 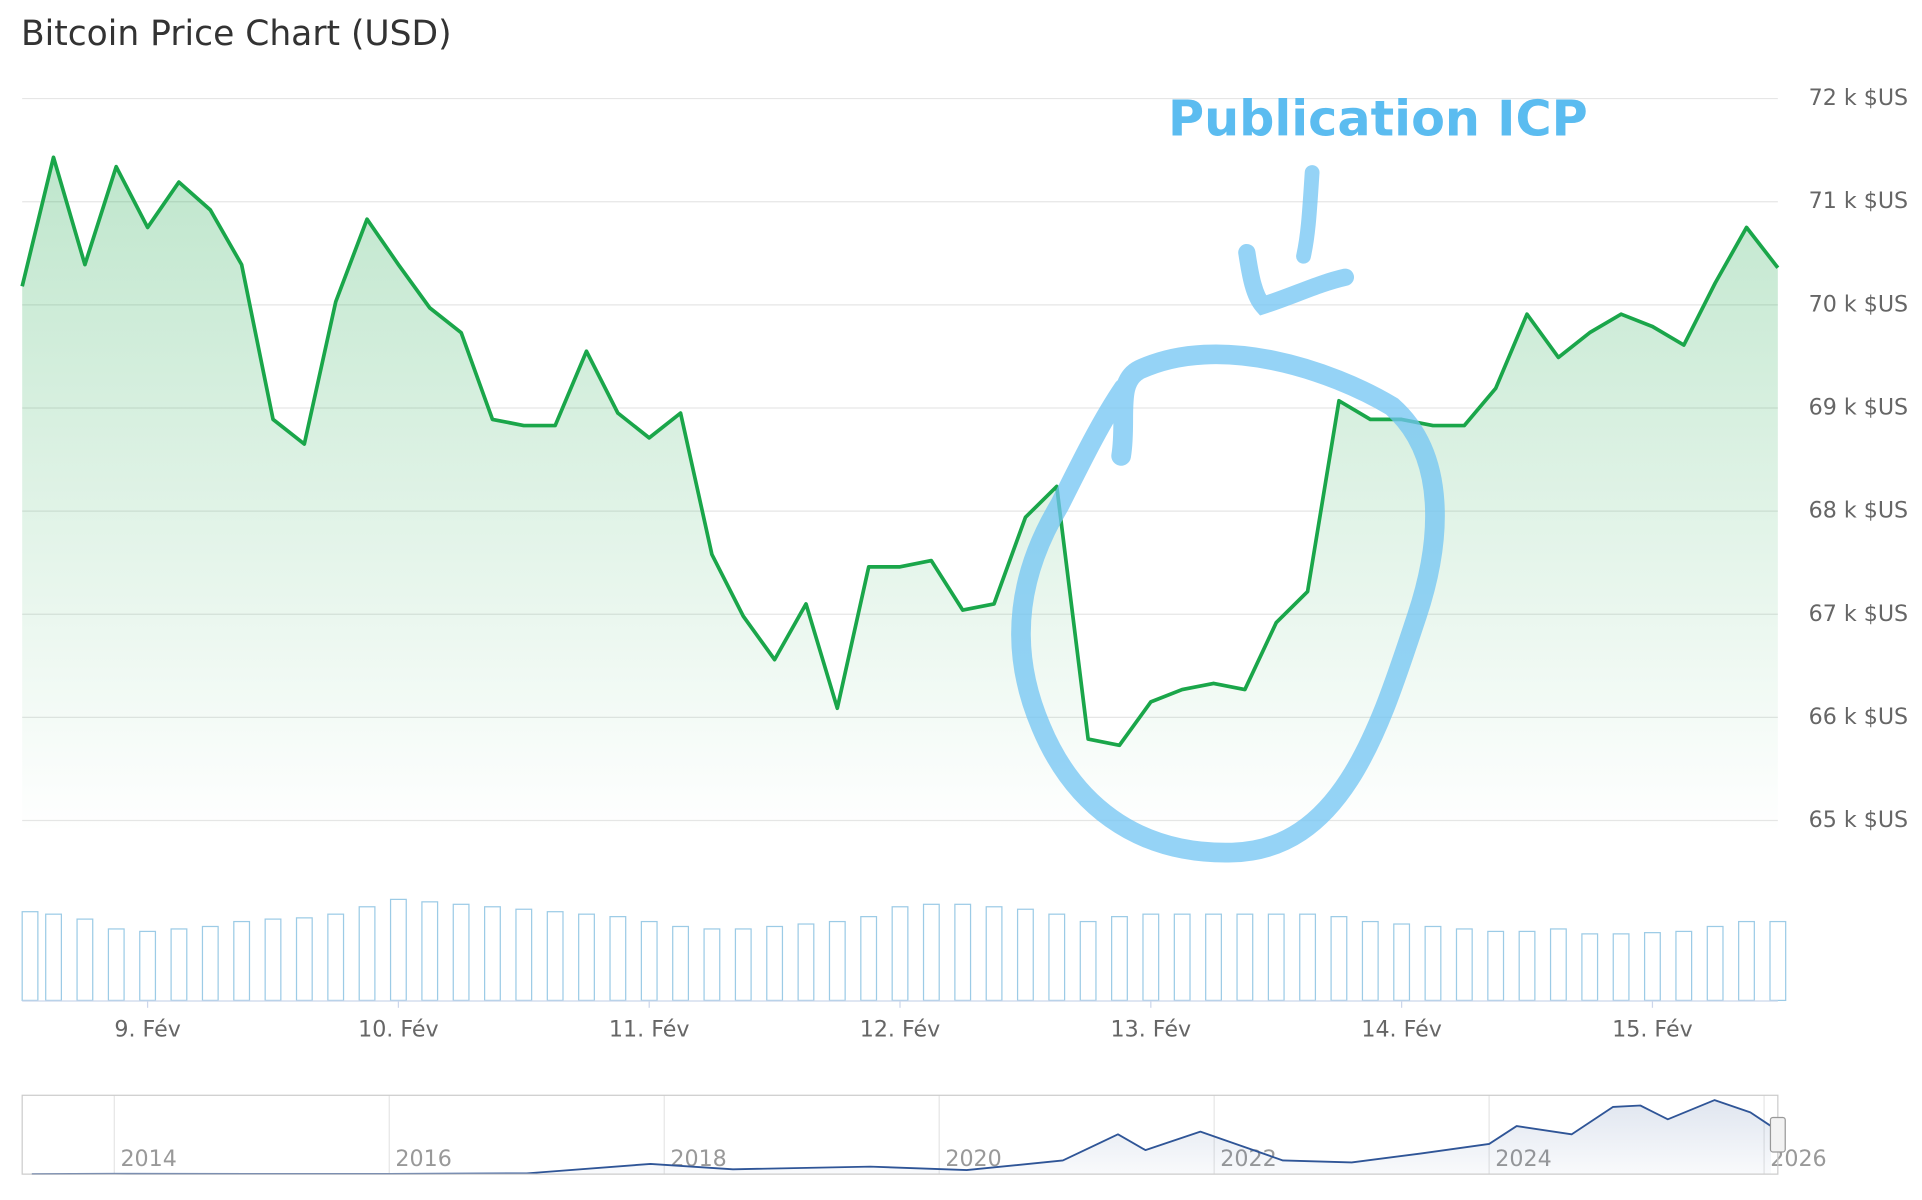 I want to click on y-tick-label: 66 k $US, so click(x=1859, y=717).